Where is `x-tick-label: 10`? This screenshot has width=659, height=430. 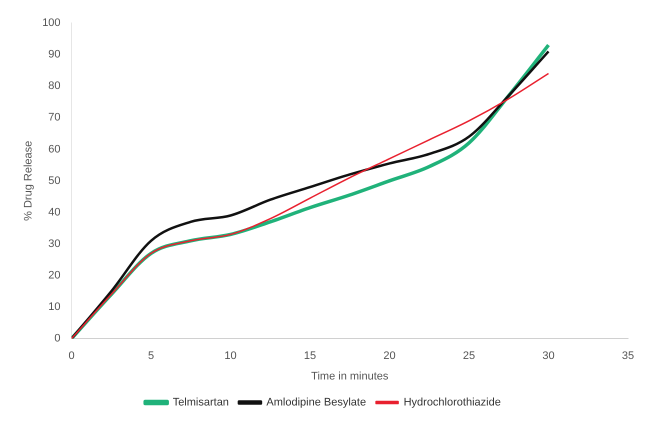
x-tick-label: 10 is located at coordinates (230, 356).